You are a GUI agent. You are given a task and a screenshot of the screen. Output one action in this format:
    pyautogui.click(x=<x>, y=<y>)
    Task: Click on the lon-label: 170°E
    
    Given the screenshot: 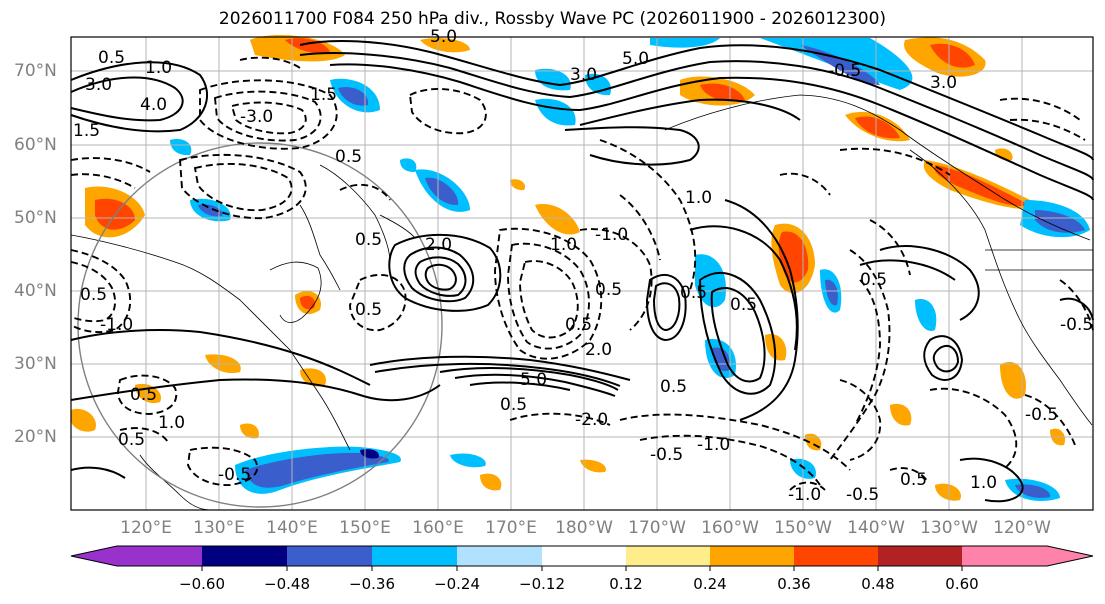 What is the action you would take?
    pyautogui.click(x=511, y=528)
    